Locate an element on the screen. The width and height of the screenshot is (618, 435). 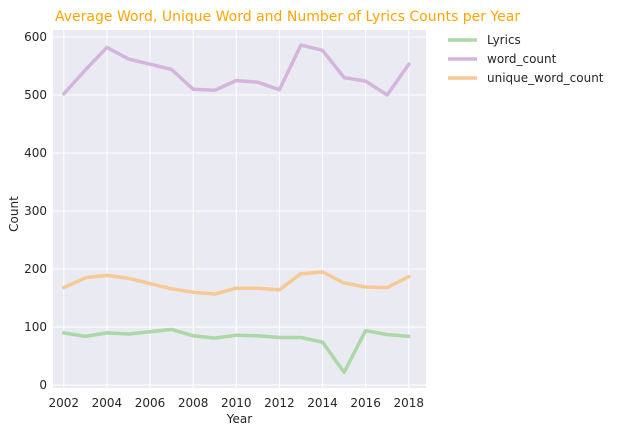
y-tick-label: 400 is located at coordinates (35, 153).